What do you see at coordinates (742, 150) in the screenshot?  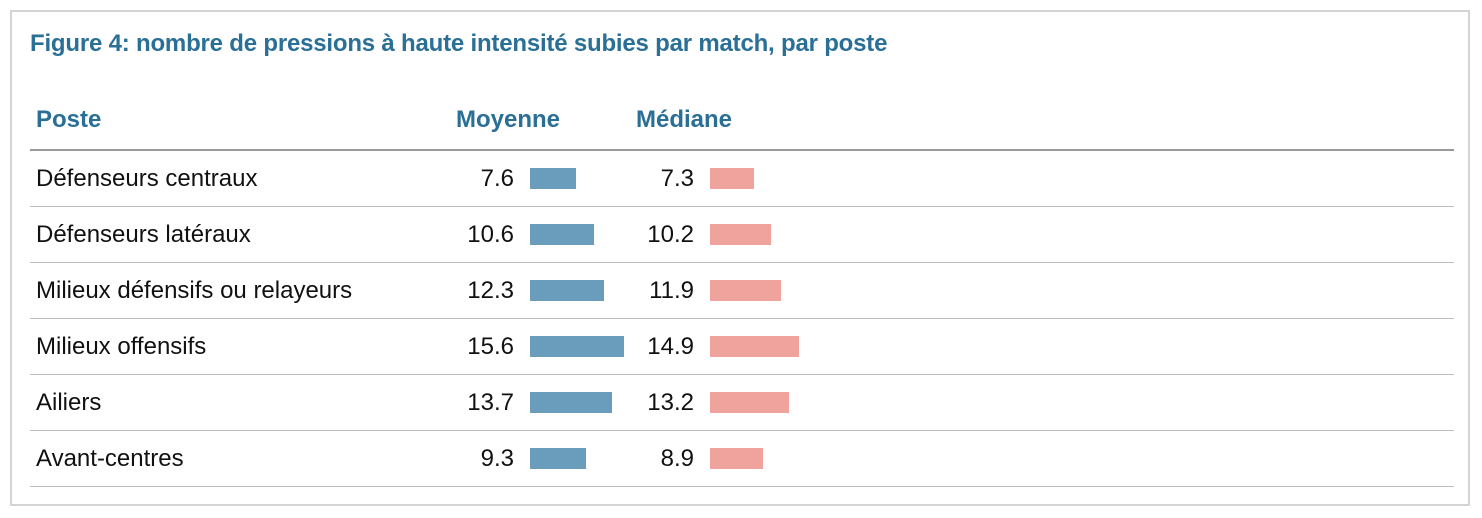 I see `header-divider` at bounding box center [742, 150].